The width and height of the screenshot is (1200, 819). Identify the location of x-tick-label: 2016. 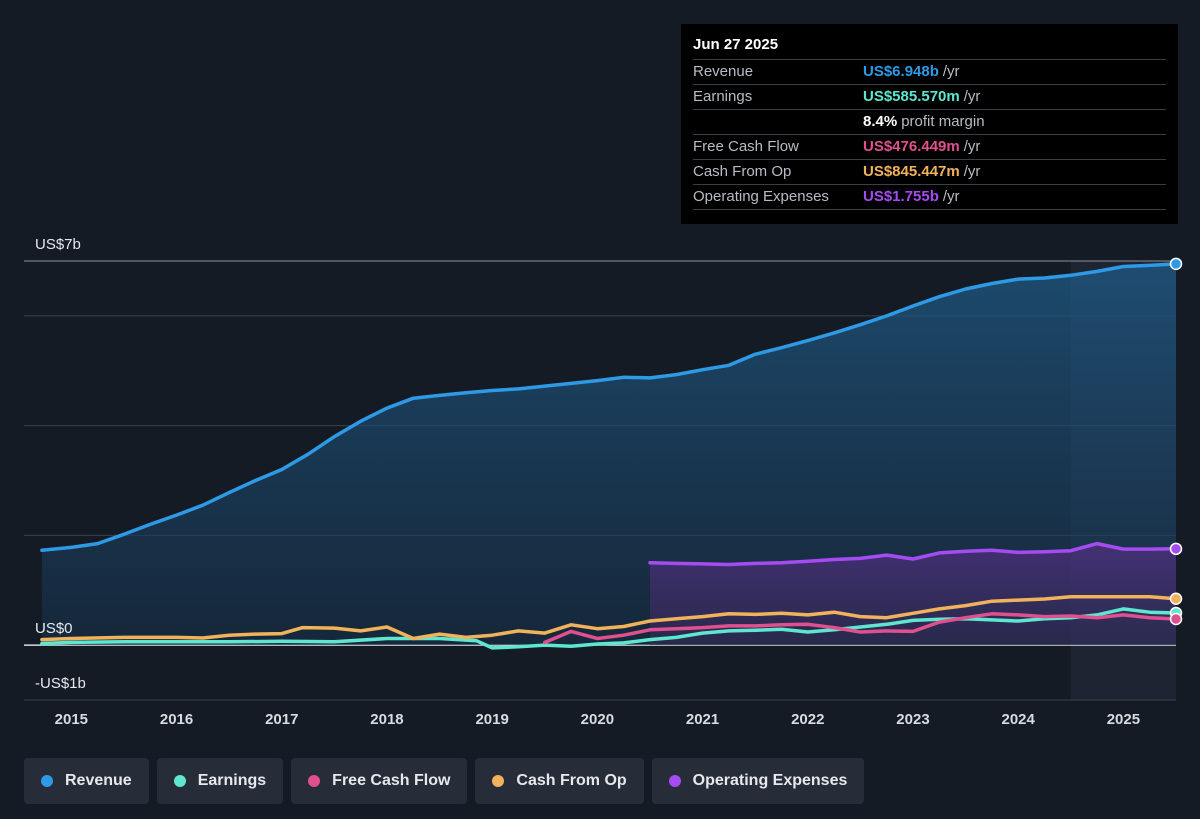
(176, 719).